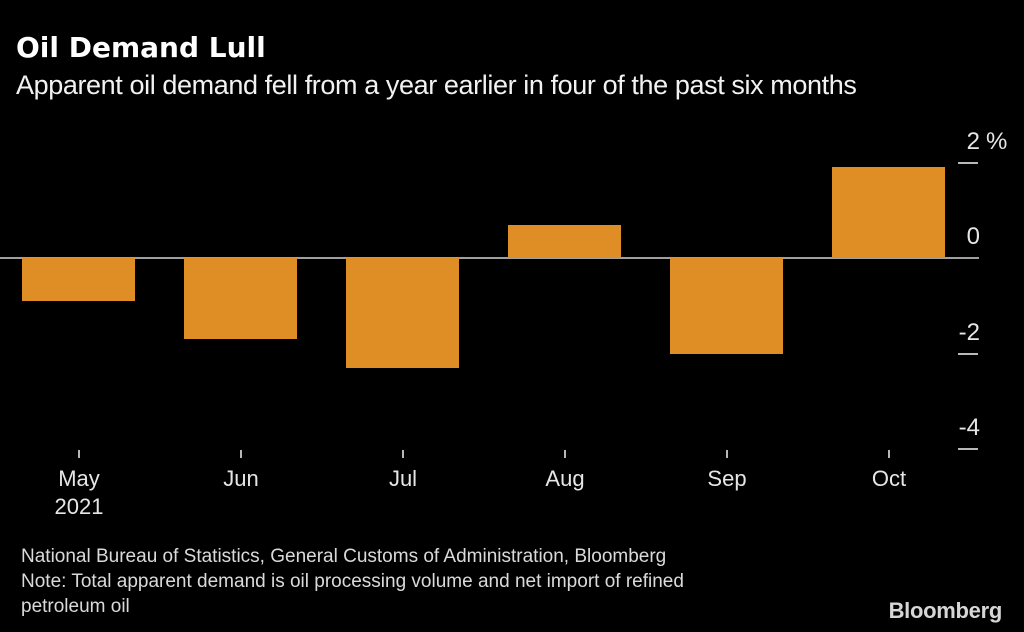  Describe the element at coordinates (889, 454) in the screenshot. I see `x-tick-oct` at that location.